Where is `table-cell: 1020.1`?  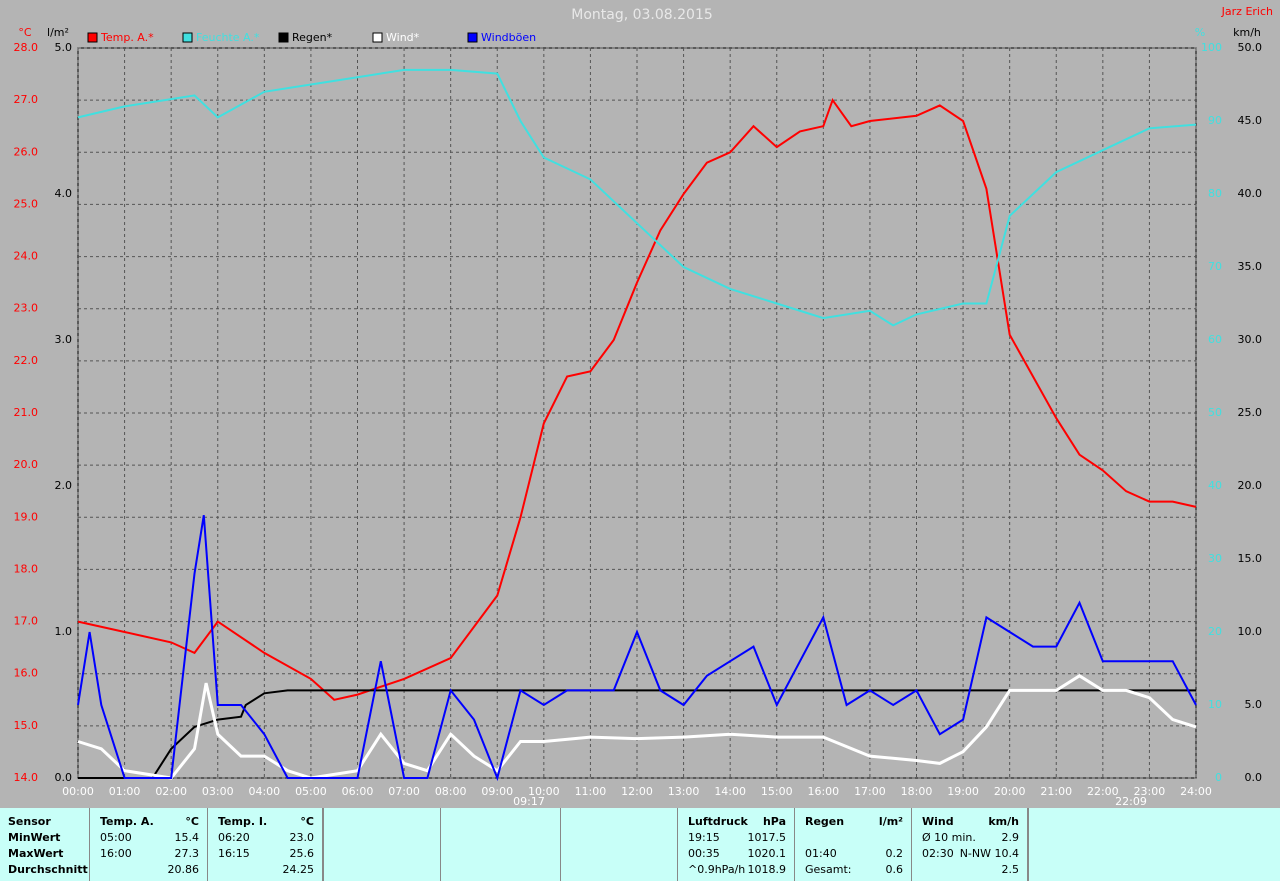 table-cell: 1020.1 is located at coordinates (767, 853).